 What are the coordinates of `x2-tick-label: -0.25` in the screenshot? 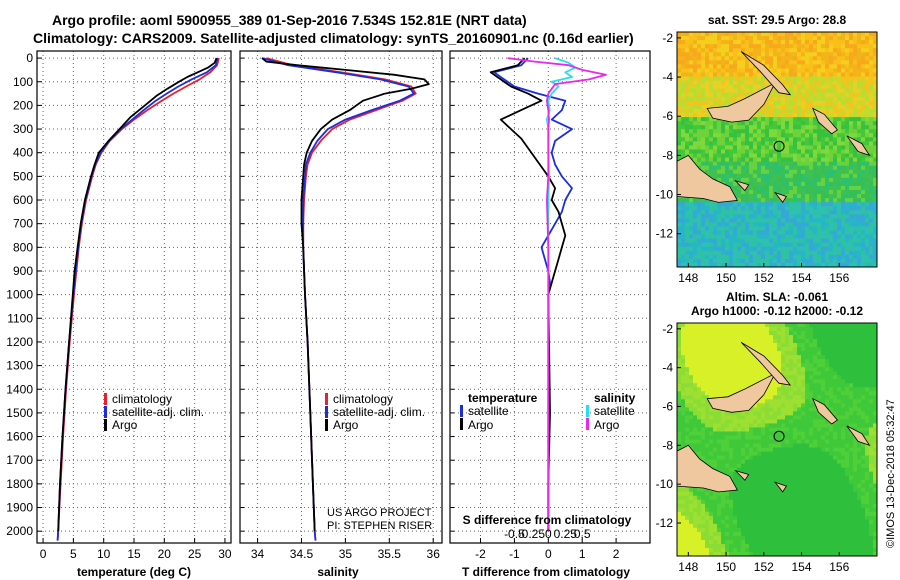 It's located at (532, 534).